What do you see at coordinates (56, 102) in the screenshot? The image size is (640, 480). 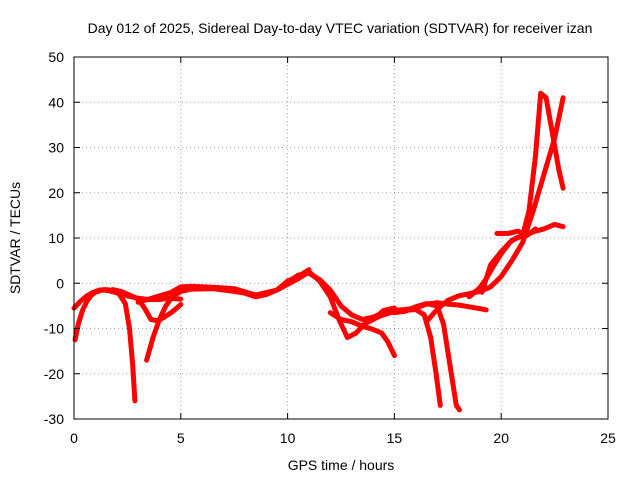 I see `y-tick-label: 40` at bounding box center [56, 102].